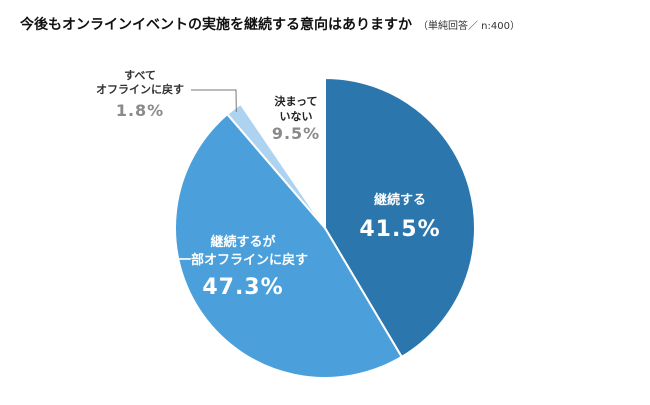 This screenshot has height=405, width=650. Describe the element at coordinates (243, 260) in the screenshot. I see `slice-label-1-1: 一部オフラインに戻す` at that location.